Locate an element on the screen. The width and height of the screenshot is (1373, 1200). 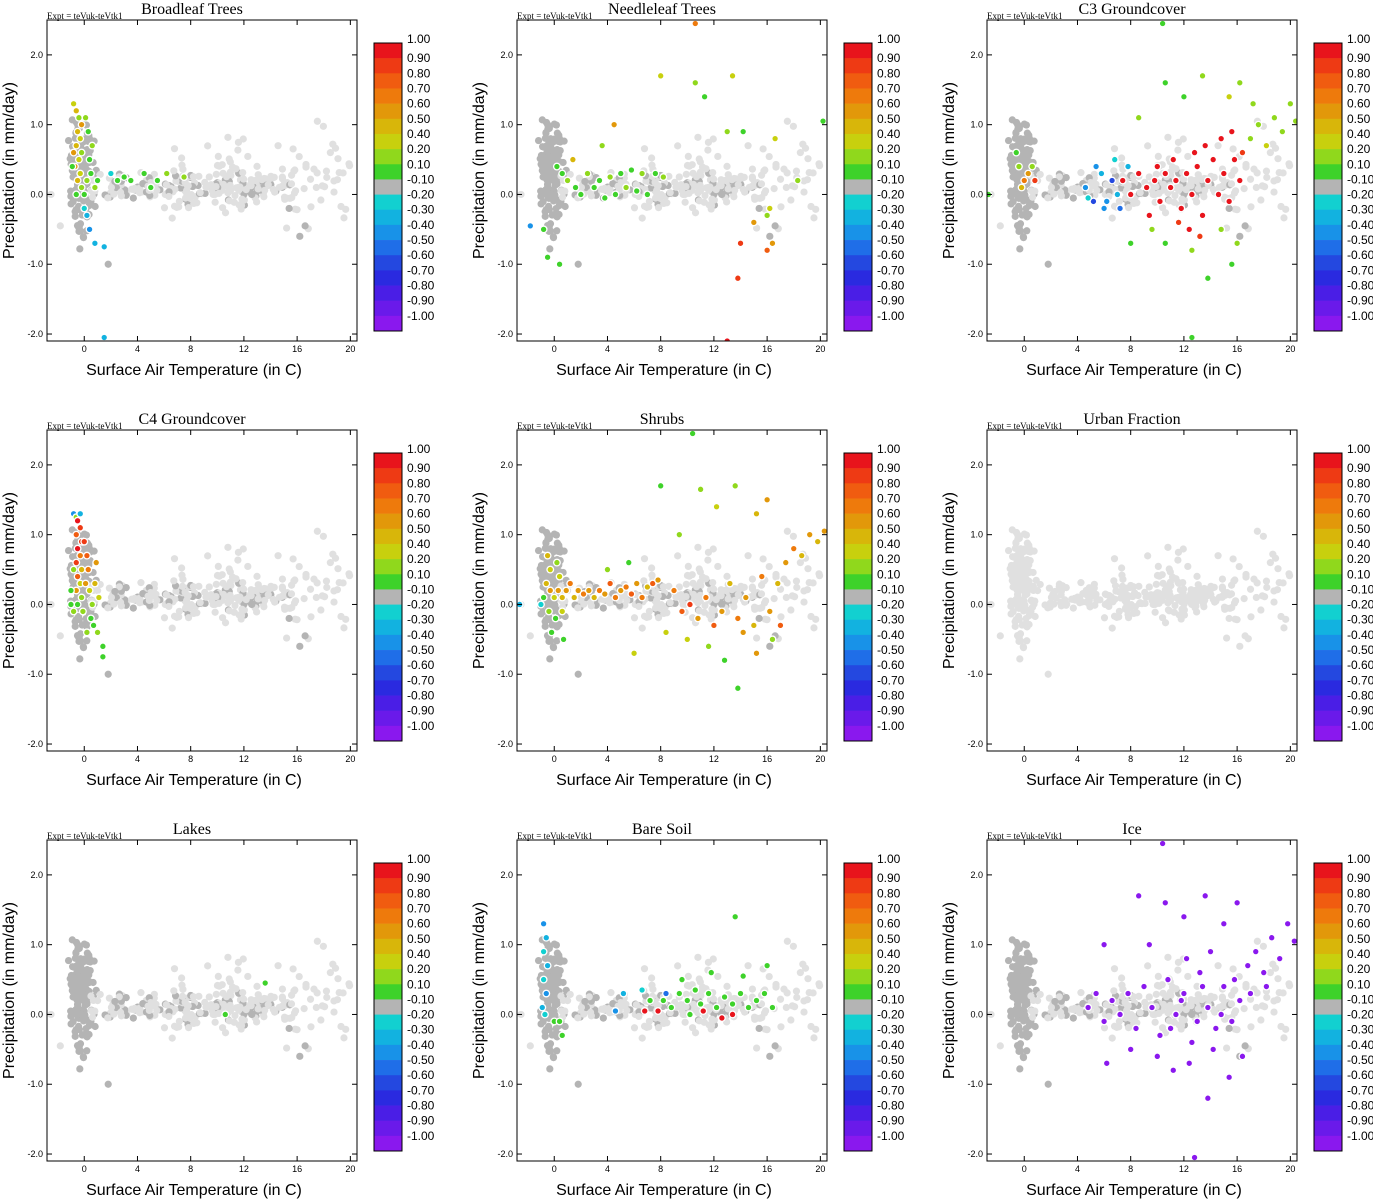
colorbar-label: -0.10 is located at coordinates (891, 999).